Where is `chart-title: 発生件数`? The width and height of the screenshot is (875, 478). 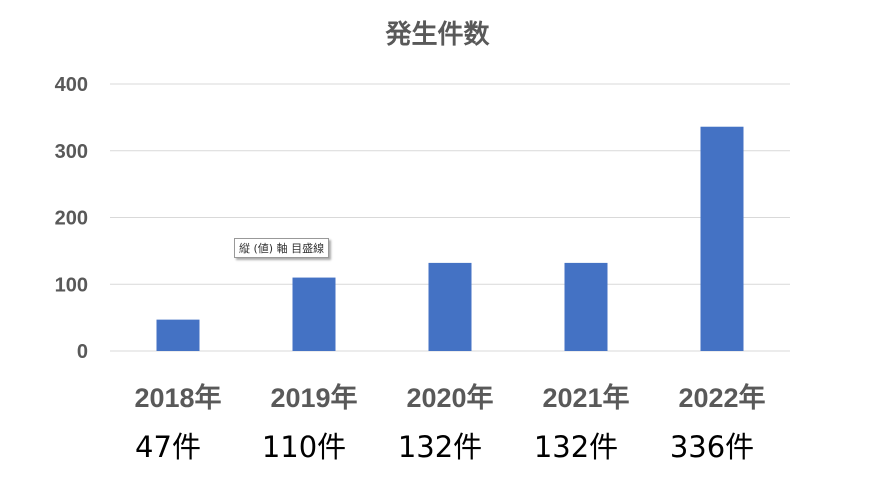
chart-title: 発生件数 is located at coordinates (437, 35).